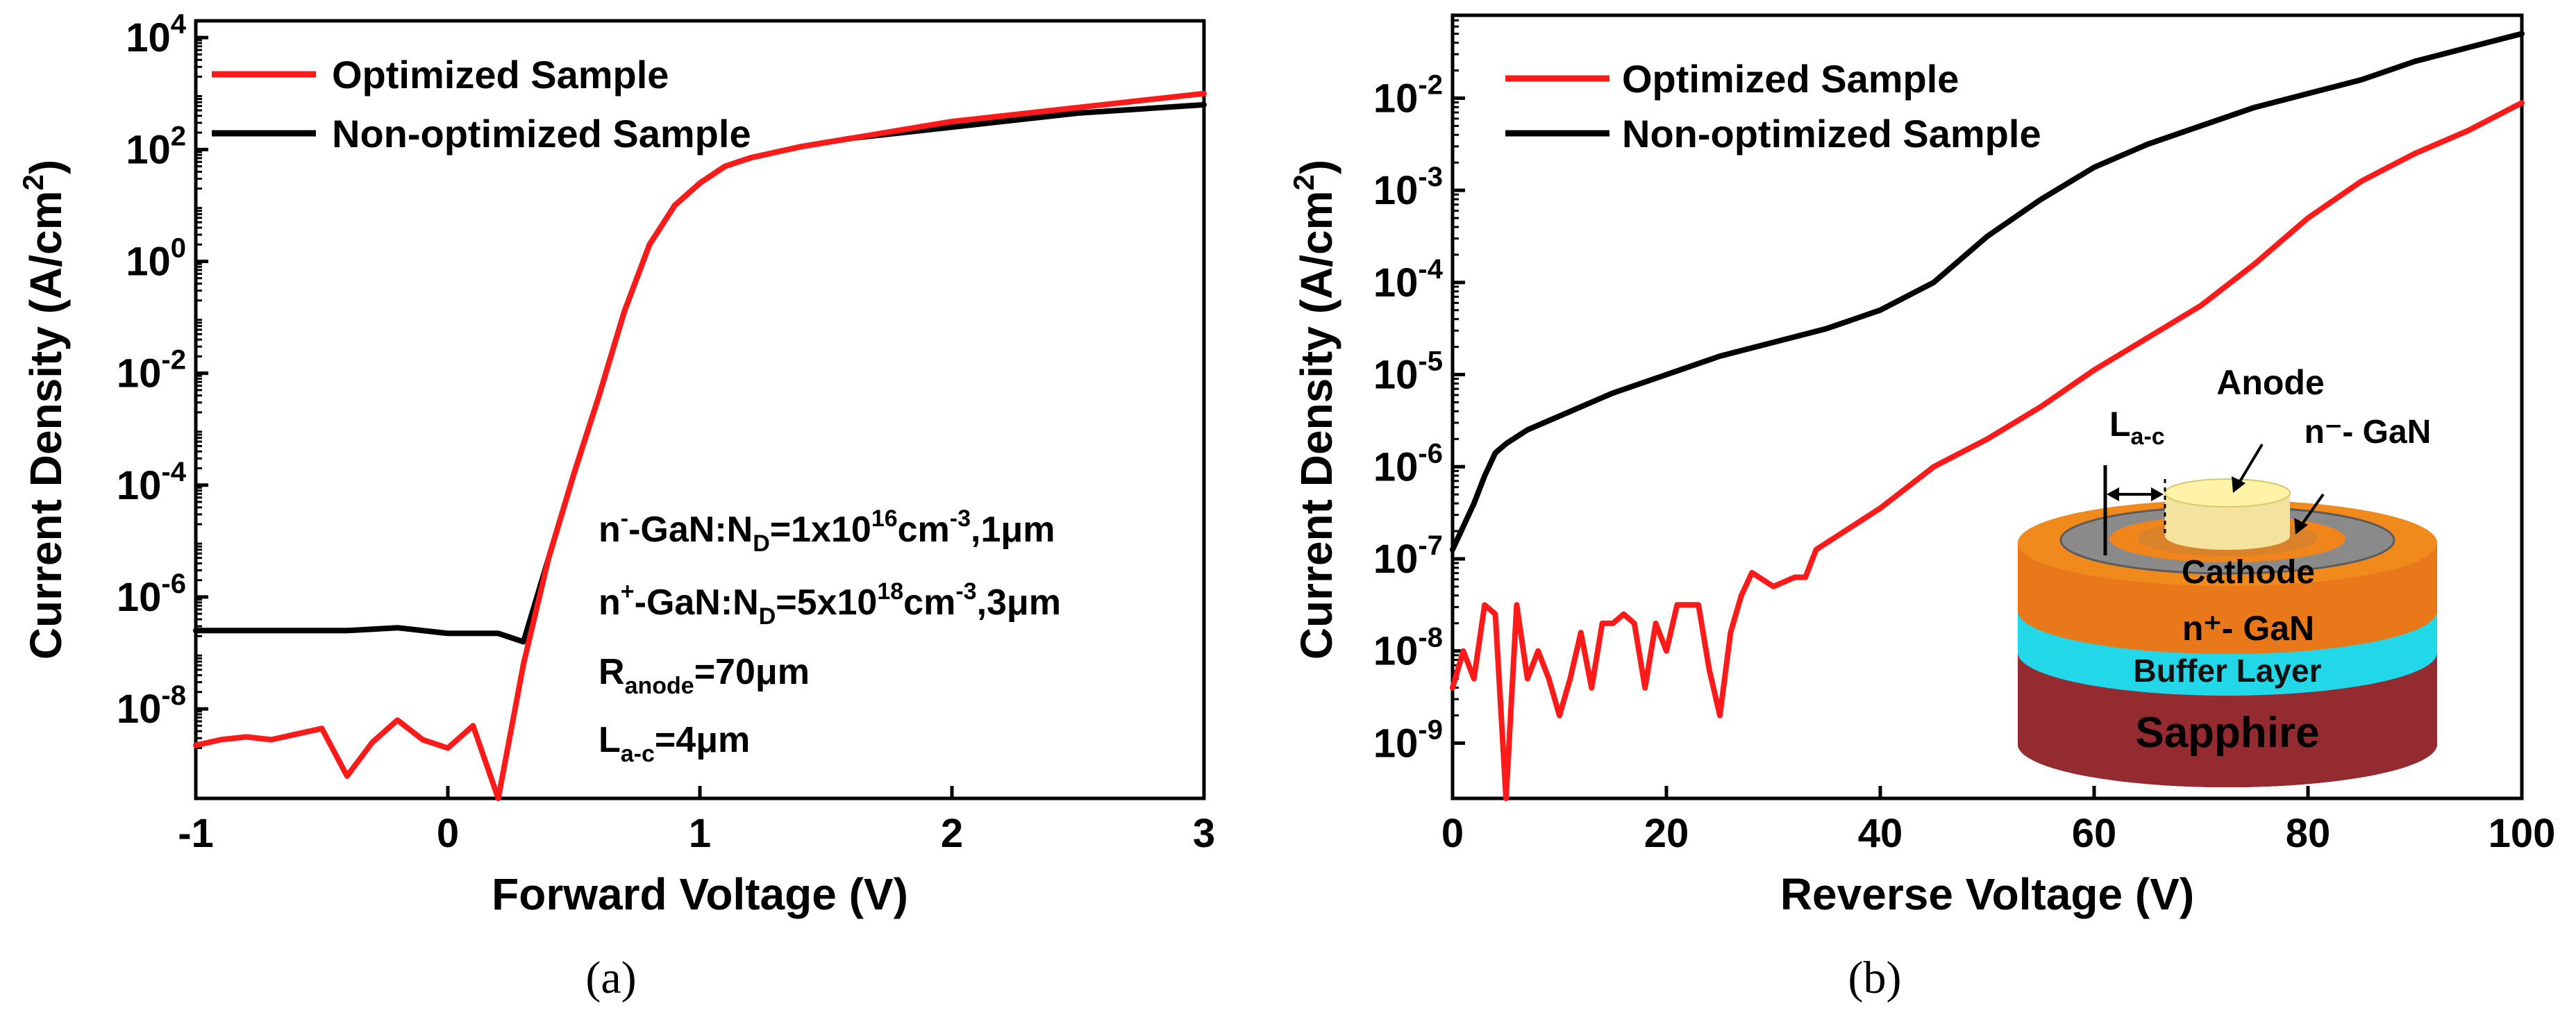 The image size is (2576, 1015). Describe the element at coordinates (1408, 372) in the screenshot. I see `y-tick-label-b-3: 10⁻⁵` at that location.